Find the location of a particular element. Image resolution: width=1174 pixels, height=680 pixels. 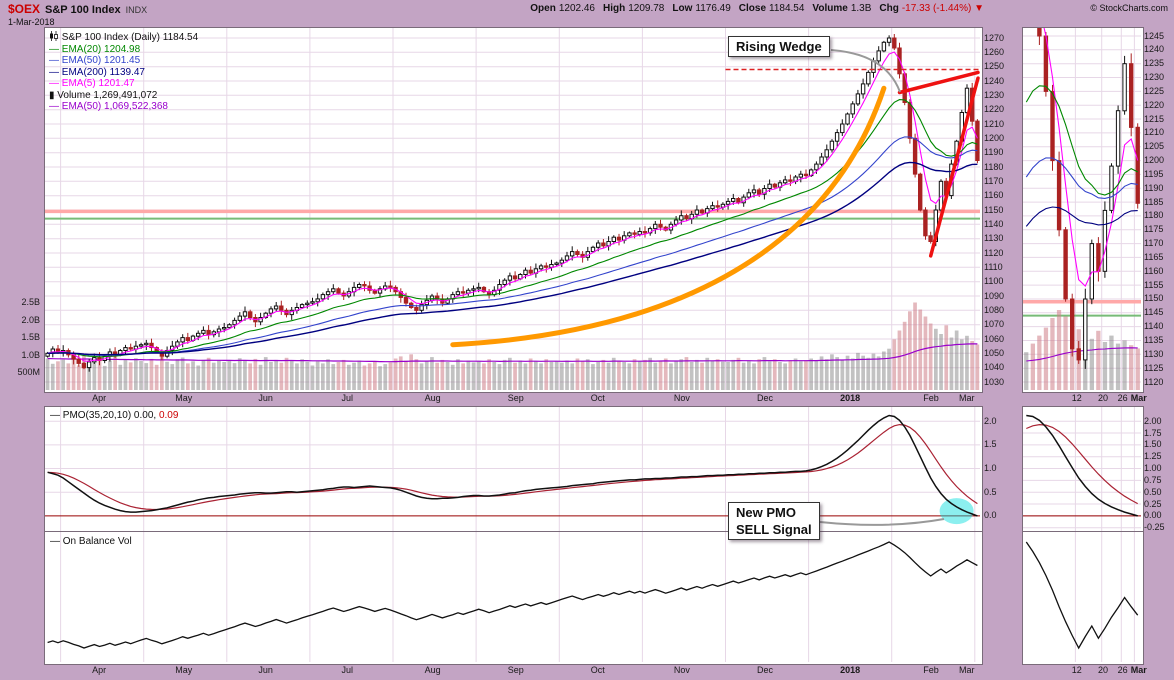

pmo-line-swatch: — is located at coordinates (55, 415).